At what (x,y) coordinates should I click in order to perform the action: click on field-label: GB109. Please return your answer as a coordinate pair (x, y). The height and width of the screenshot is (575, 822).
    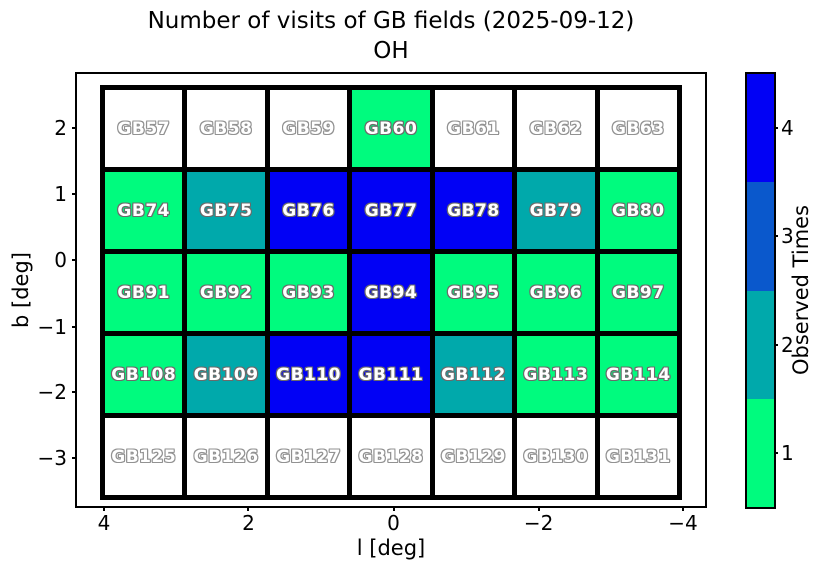
    Looking at the image, I should click on (226, 374).